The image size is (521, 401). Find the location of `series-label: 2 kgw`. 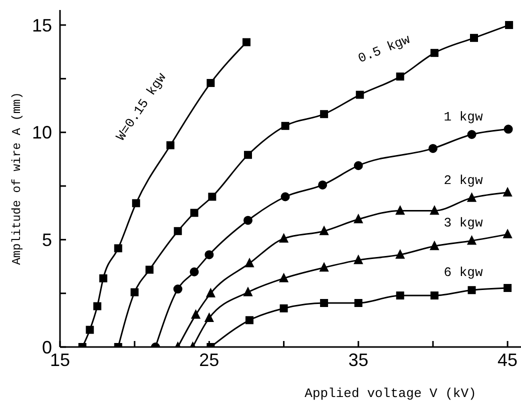

series-label: 2 kgw is located at coordinates (463, 180).